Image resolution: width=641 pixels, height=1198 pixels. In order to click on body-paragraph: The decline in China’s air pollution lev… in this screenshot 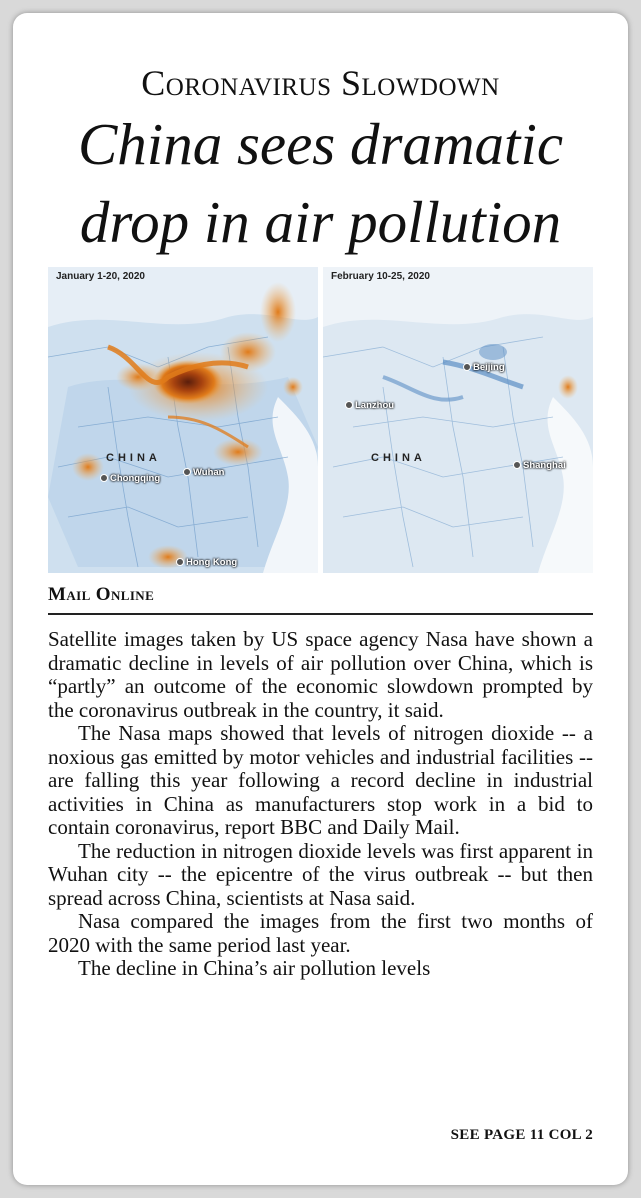, I will do `click(254, 968)`.